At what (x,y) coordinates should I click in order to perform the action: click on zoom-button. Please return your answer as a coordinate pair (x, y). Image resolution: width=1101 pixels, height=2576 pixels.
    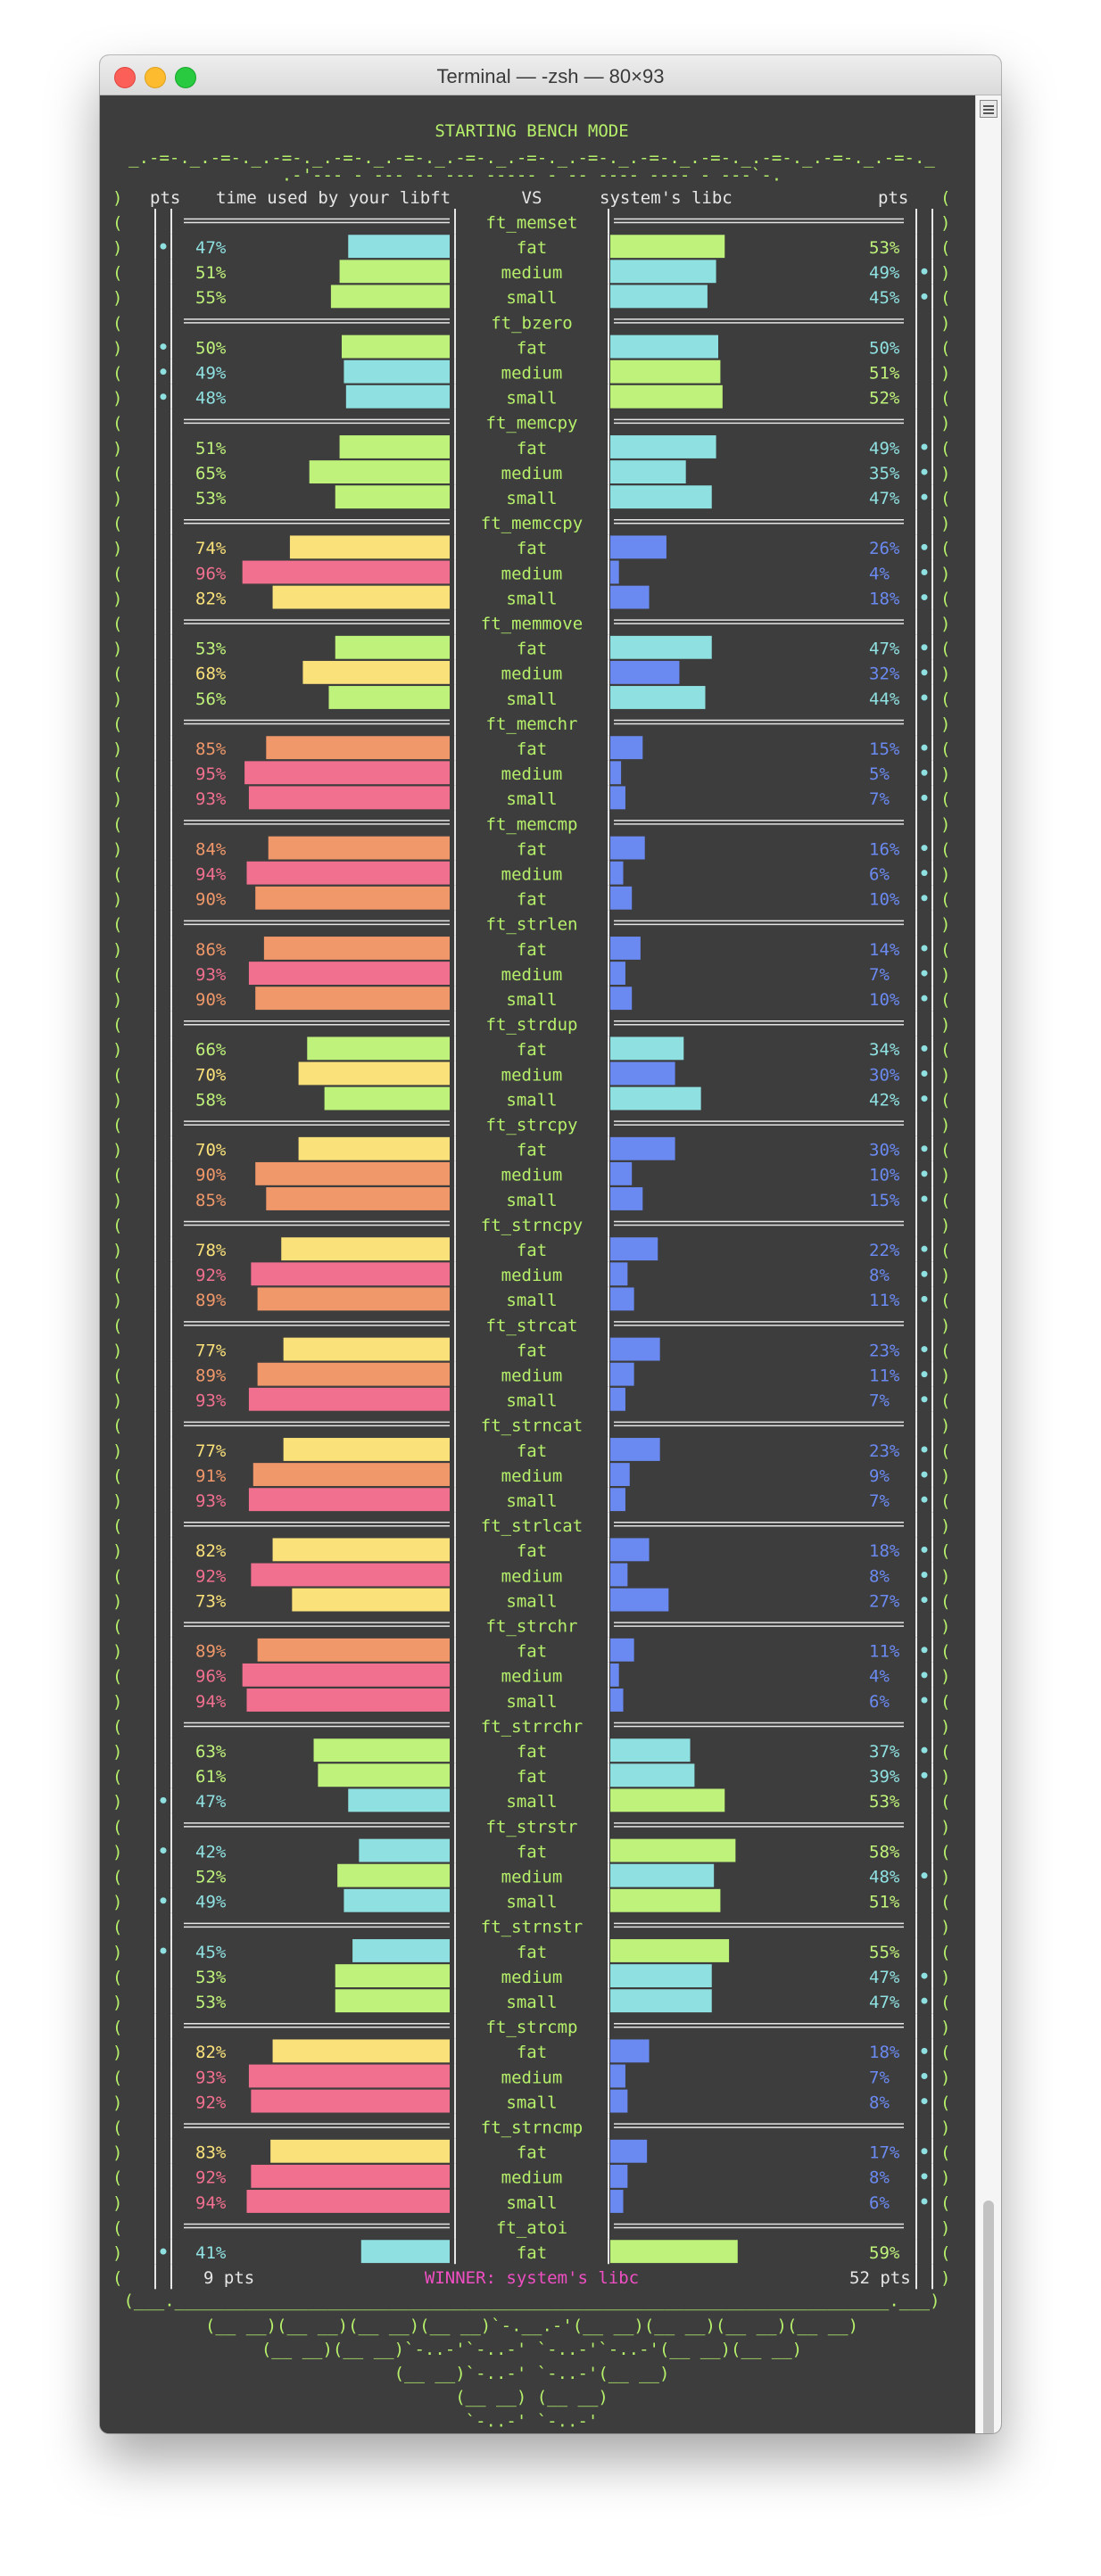
    Looking at the image, I should click on (185, 78).